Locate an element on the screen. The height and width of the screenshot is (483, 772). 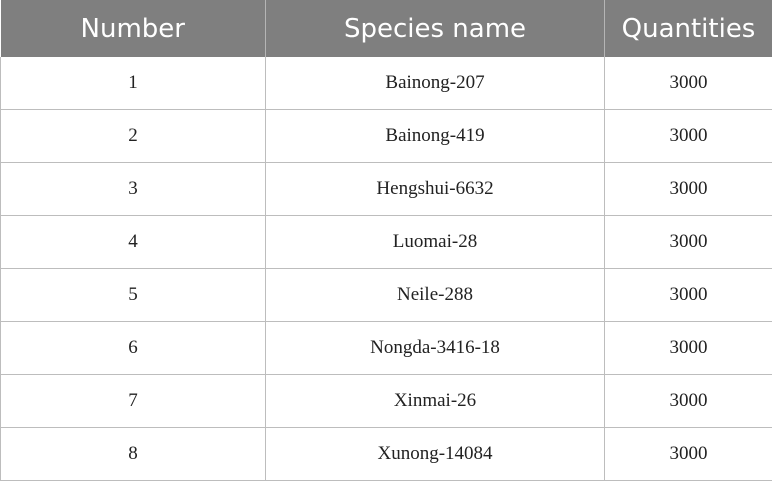
header-cell: Quantities is located at coordinates (688, 28).